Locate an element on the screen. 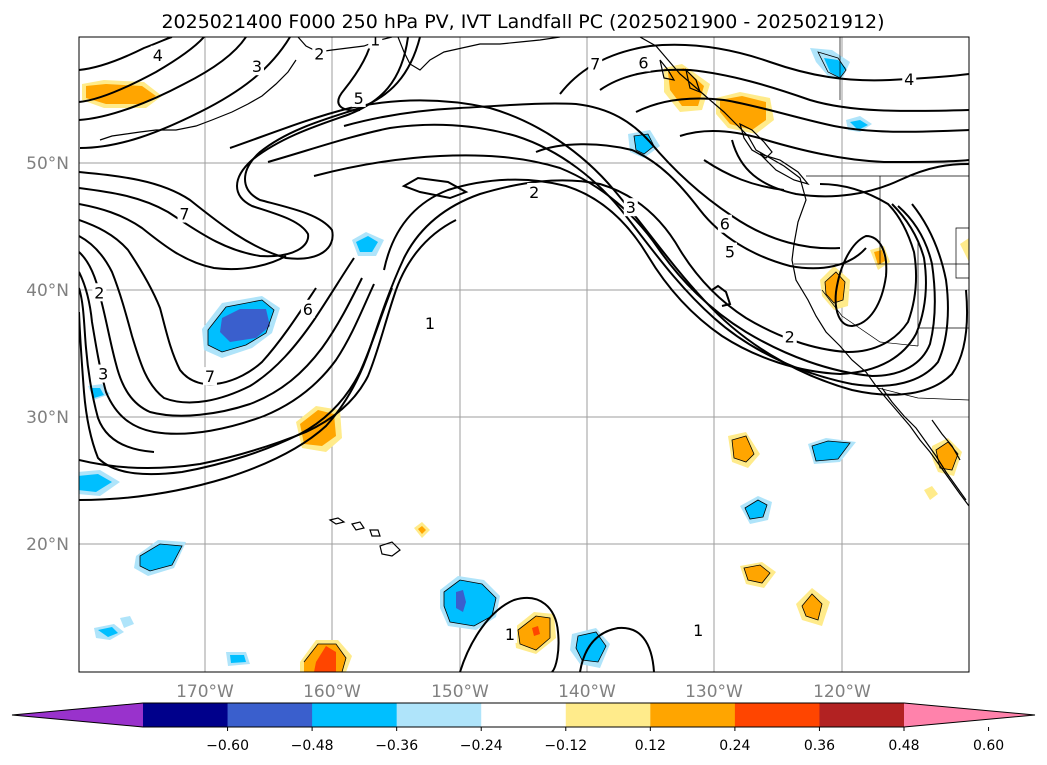 This screenshot has height=765, width=1047. latitude-labels: 50°N 40°N 30°N 20°N is located at coordinates (47, 354).